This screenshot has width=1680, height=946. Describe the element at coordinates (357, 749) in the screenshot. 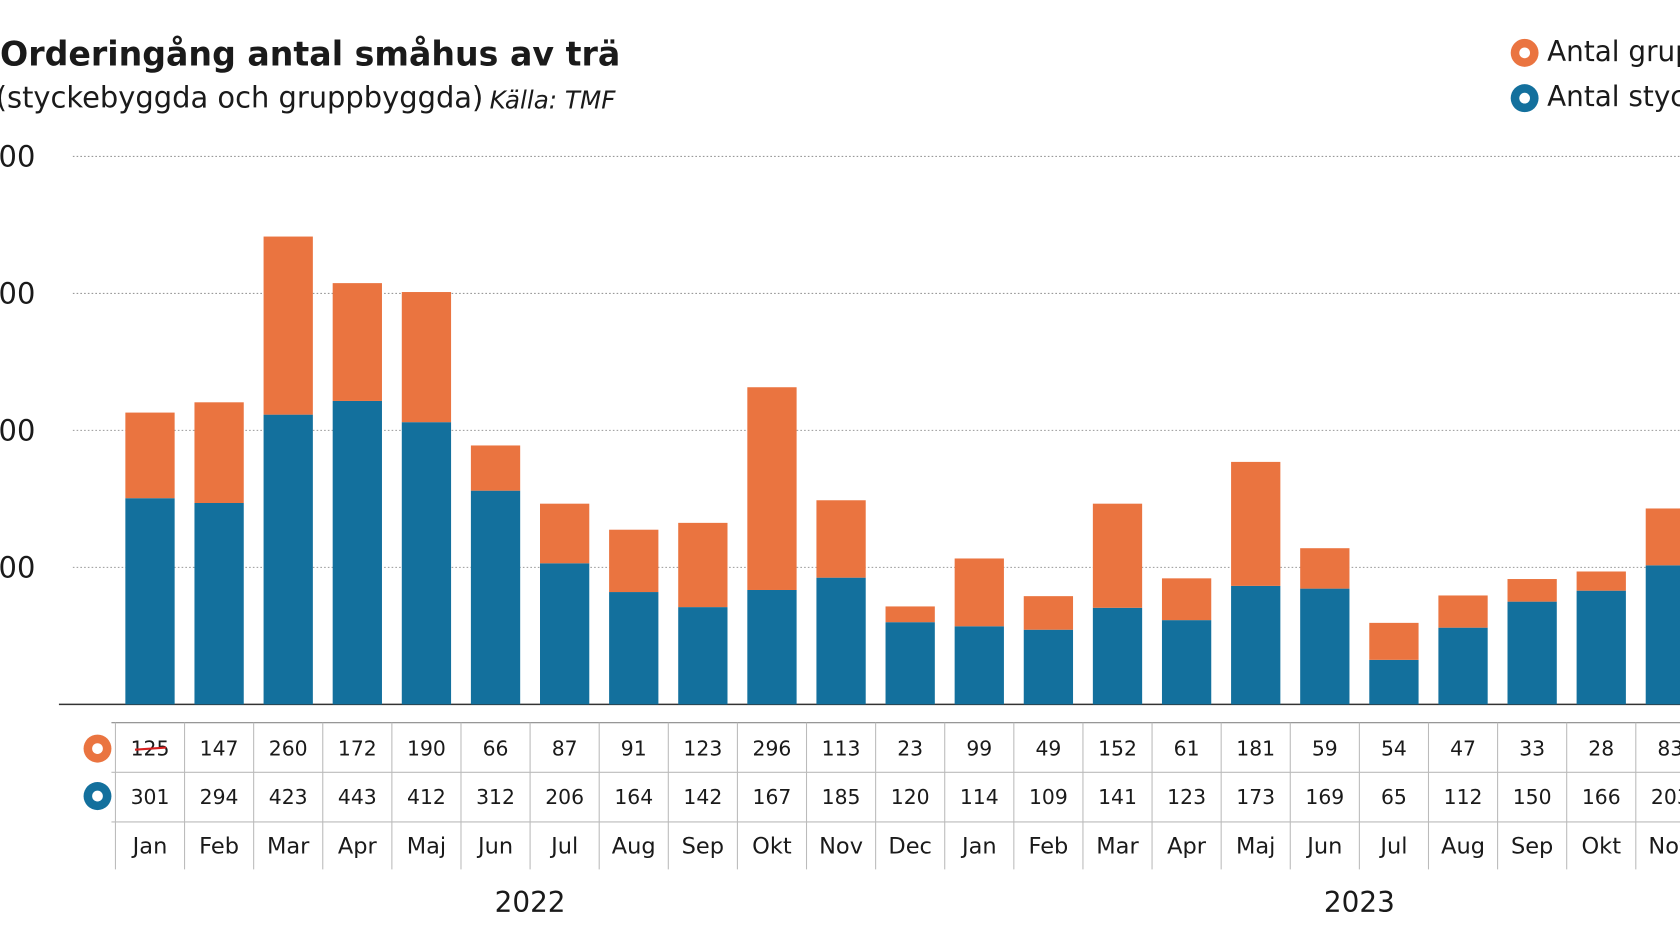

I see `value-label: 172` at that location.